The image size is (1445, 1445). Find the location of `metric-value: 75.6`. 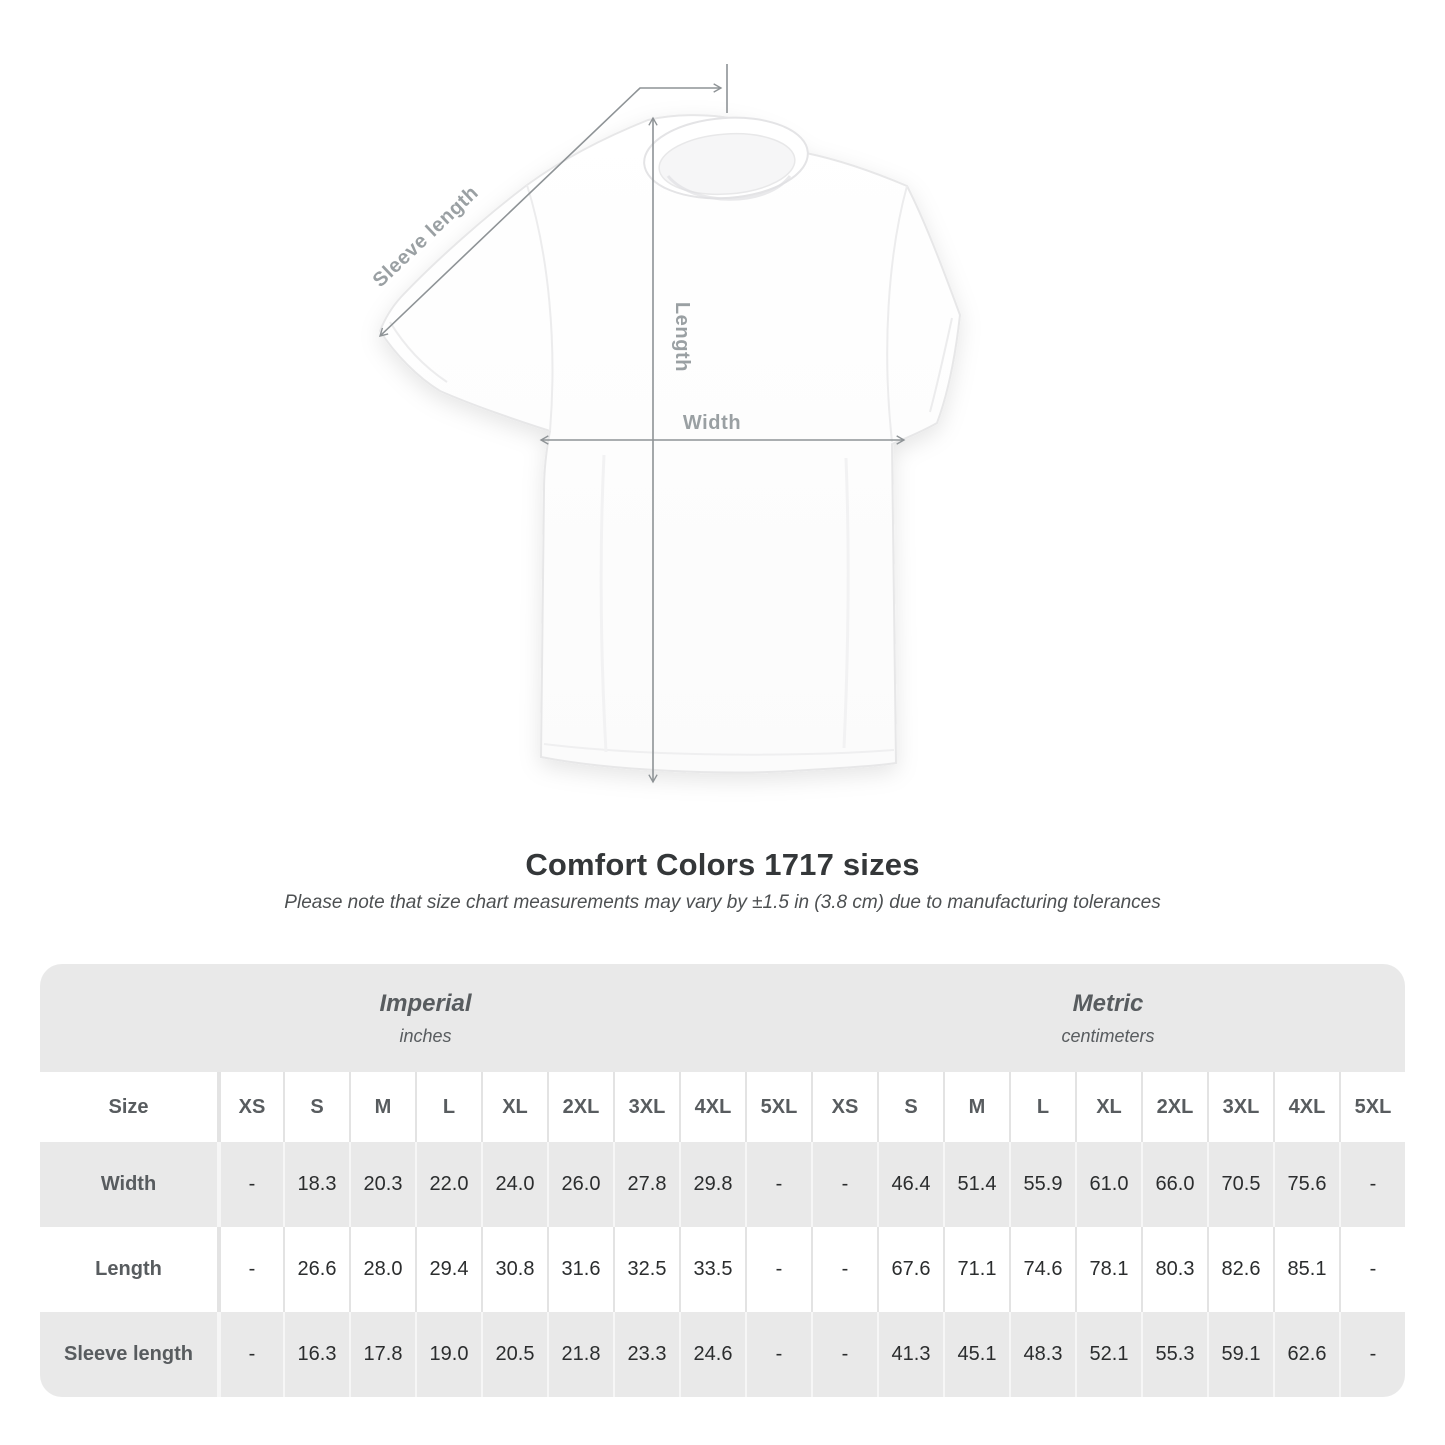

metric-value: 75.6 is located at coordinates (1306, 1184).